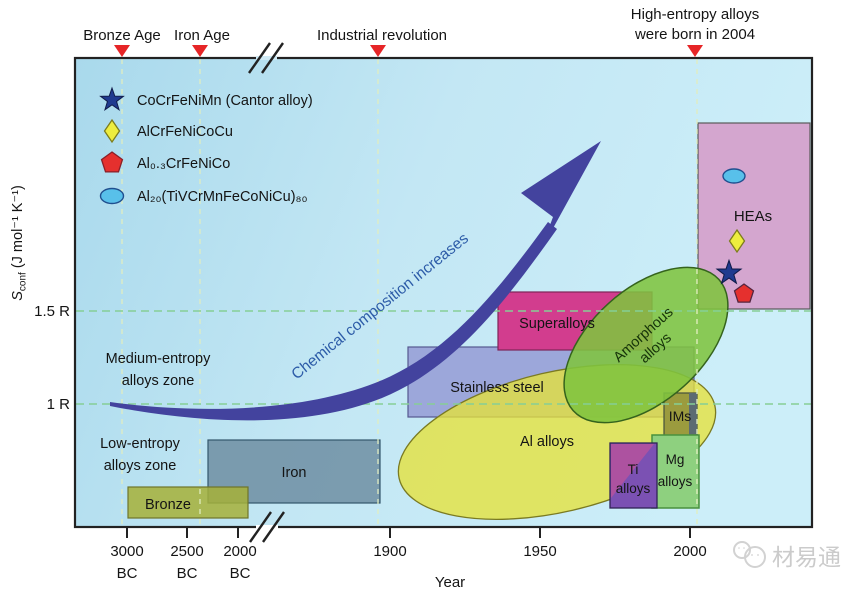 Image resolution: width=868 pixels, height=597 pixels. I want to click on ims-label: IMs, so click(680, 416).